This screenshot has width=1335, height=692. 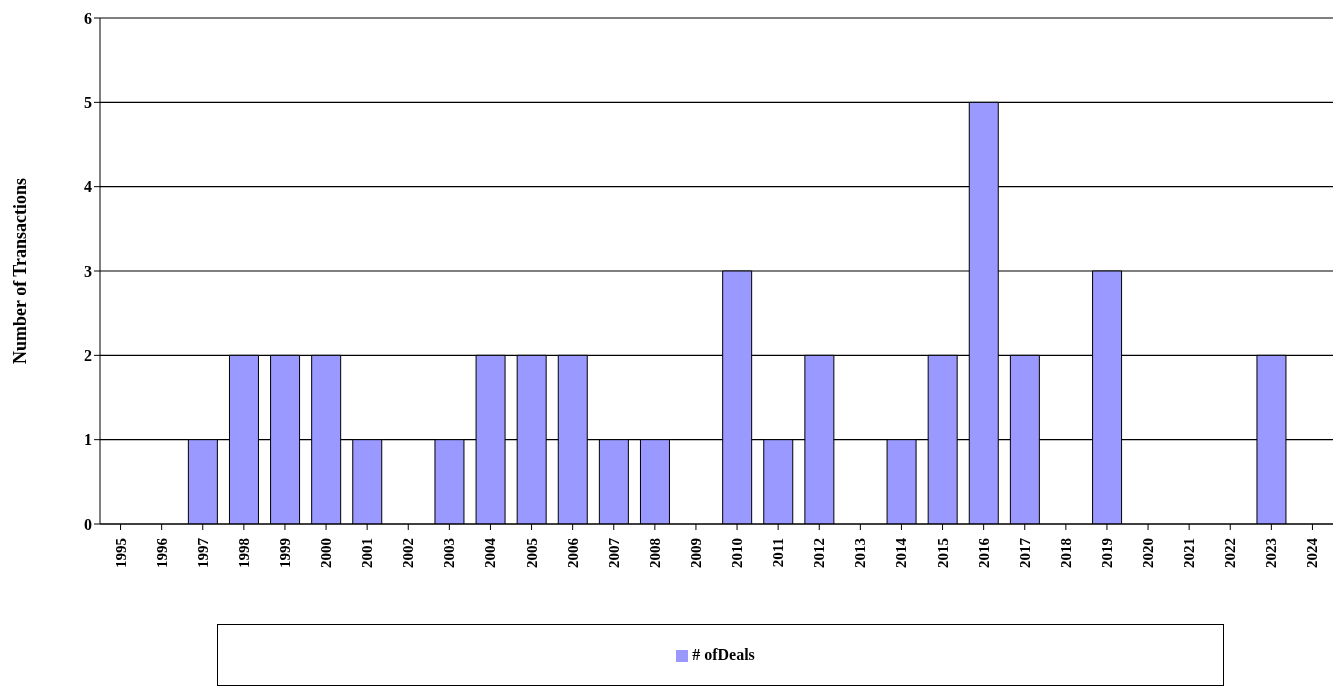 I want to click on x-tick-label: 2000, so click(x=326, y=553).